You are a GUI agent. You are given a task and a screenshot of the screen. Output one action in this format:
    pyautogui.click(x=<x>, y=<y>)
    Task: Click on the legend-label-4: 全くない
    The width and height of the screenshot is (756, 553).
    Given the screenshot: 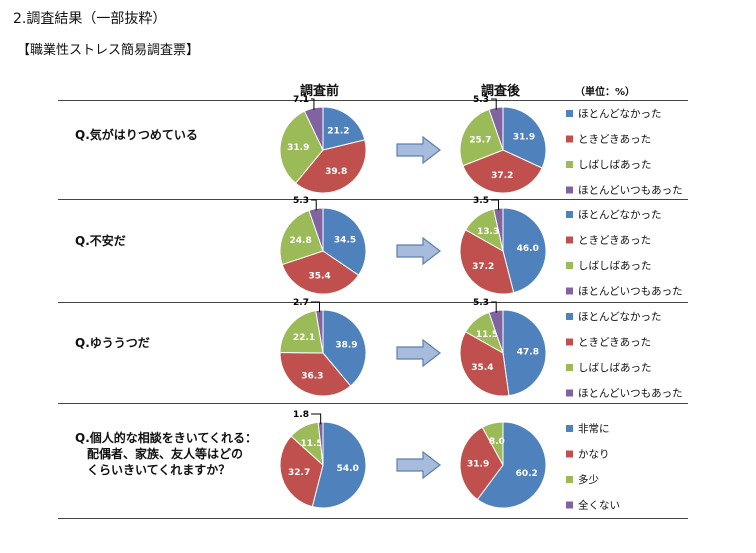 What is the action you would take?
    pyautogui.click(x=599, y=505)
    